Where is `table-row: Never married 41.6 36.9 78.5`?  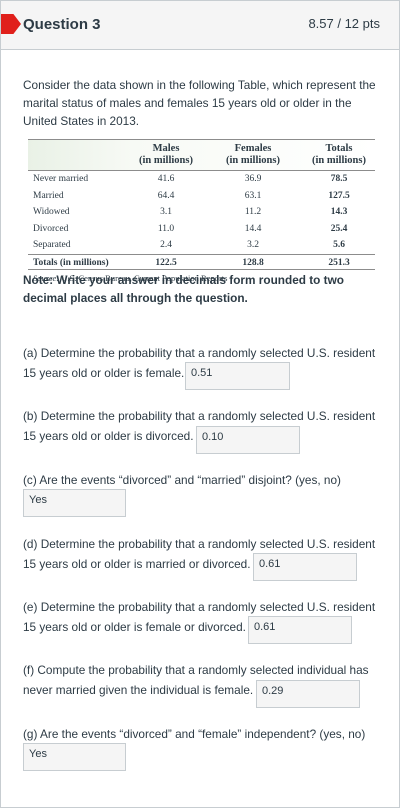 table-row: Never married 41.6 36.9 78.5 is located at coordinates (201, 179).